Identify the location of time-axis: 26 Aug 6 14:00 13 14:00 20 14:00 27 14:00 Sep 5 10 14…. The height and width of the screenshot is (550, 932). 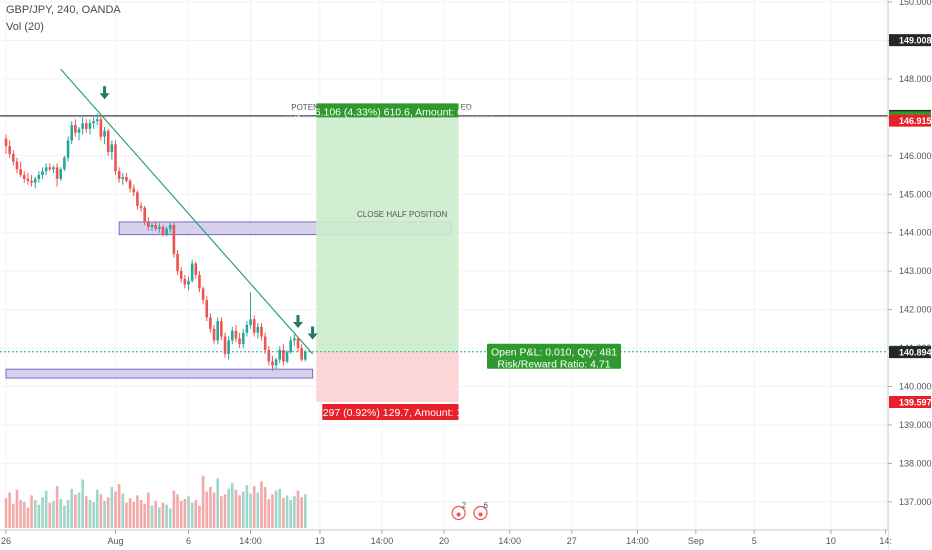
(446, 539).